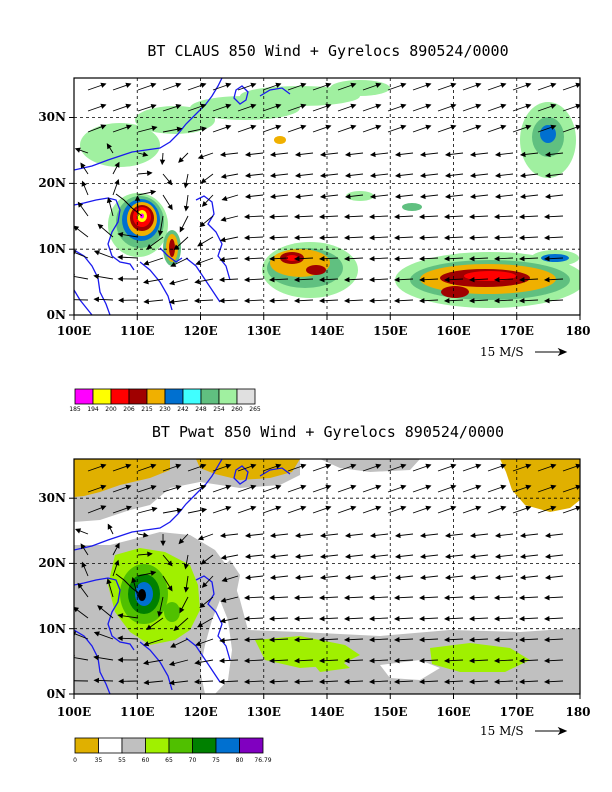  Describe the element at coordinates (129, 409) in the screenshot. I see `colorbar-tick-label: 206` at that location.